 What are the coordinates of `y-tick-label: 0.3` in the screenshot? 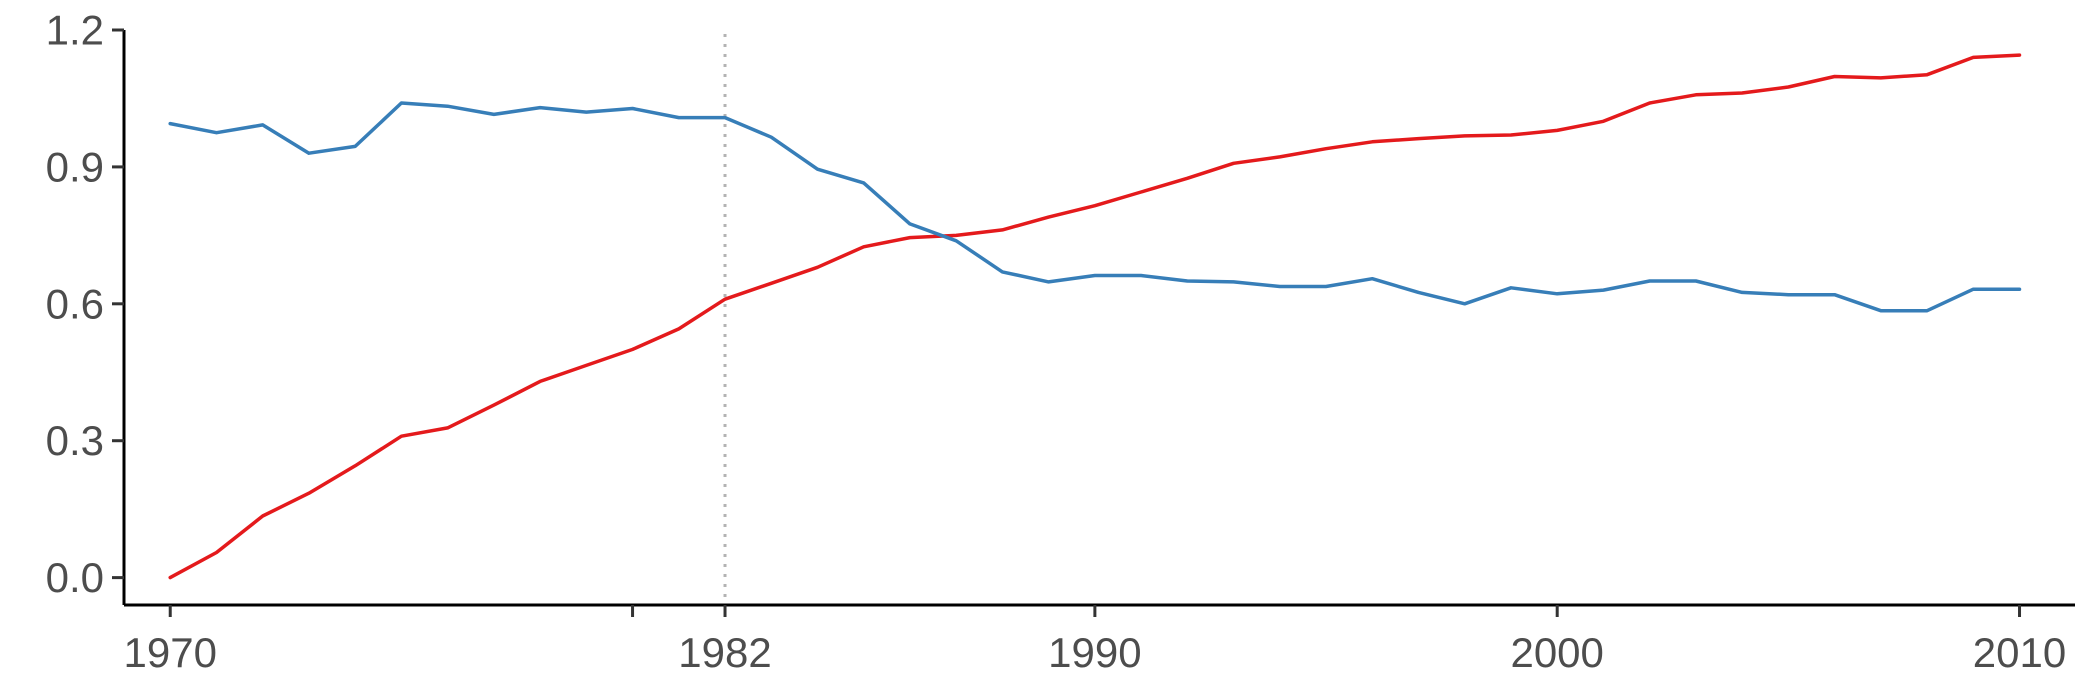 It's located at (75, 440).